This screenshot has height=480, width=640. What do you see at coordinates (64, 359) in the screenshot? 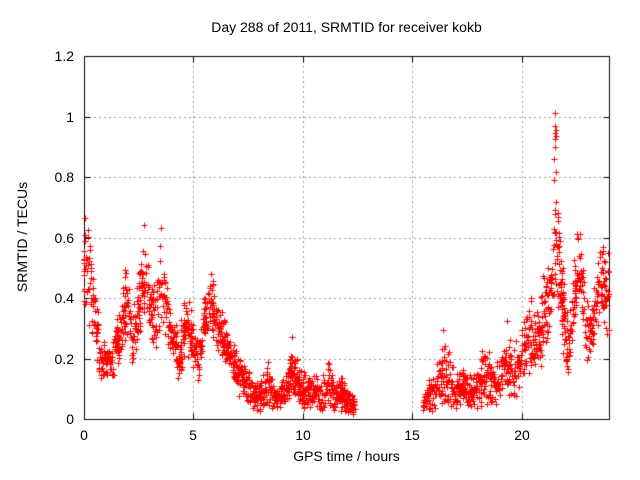
I see `y-tick-label: 0.2` at bounding box center [64, 359].